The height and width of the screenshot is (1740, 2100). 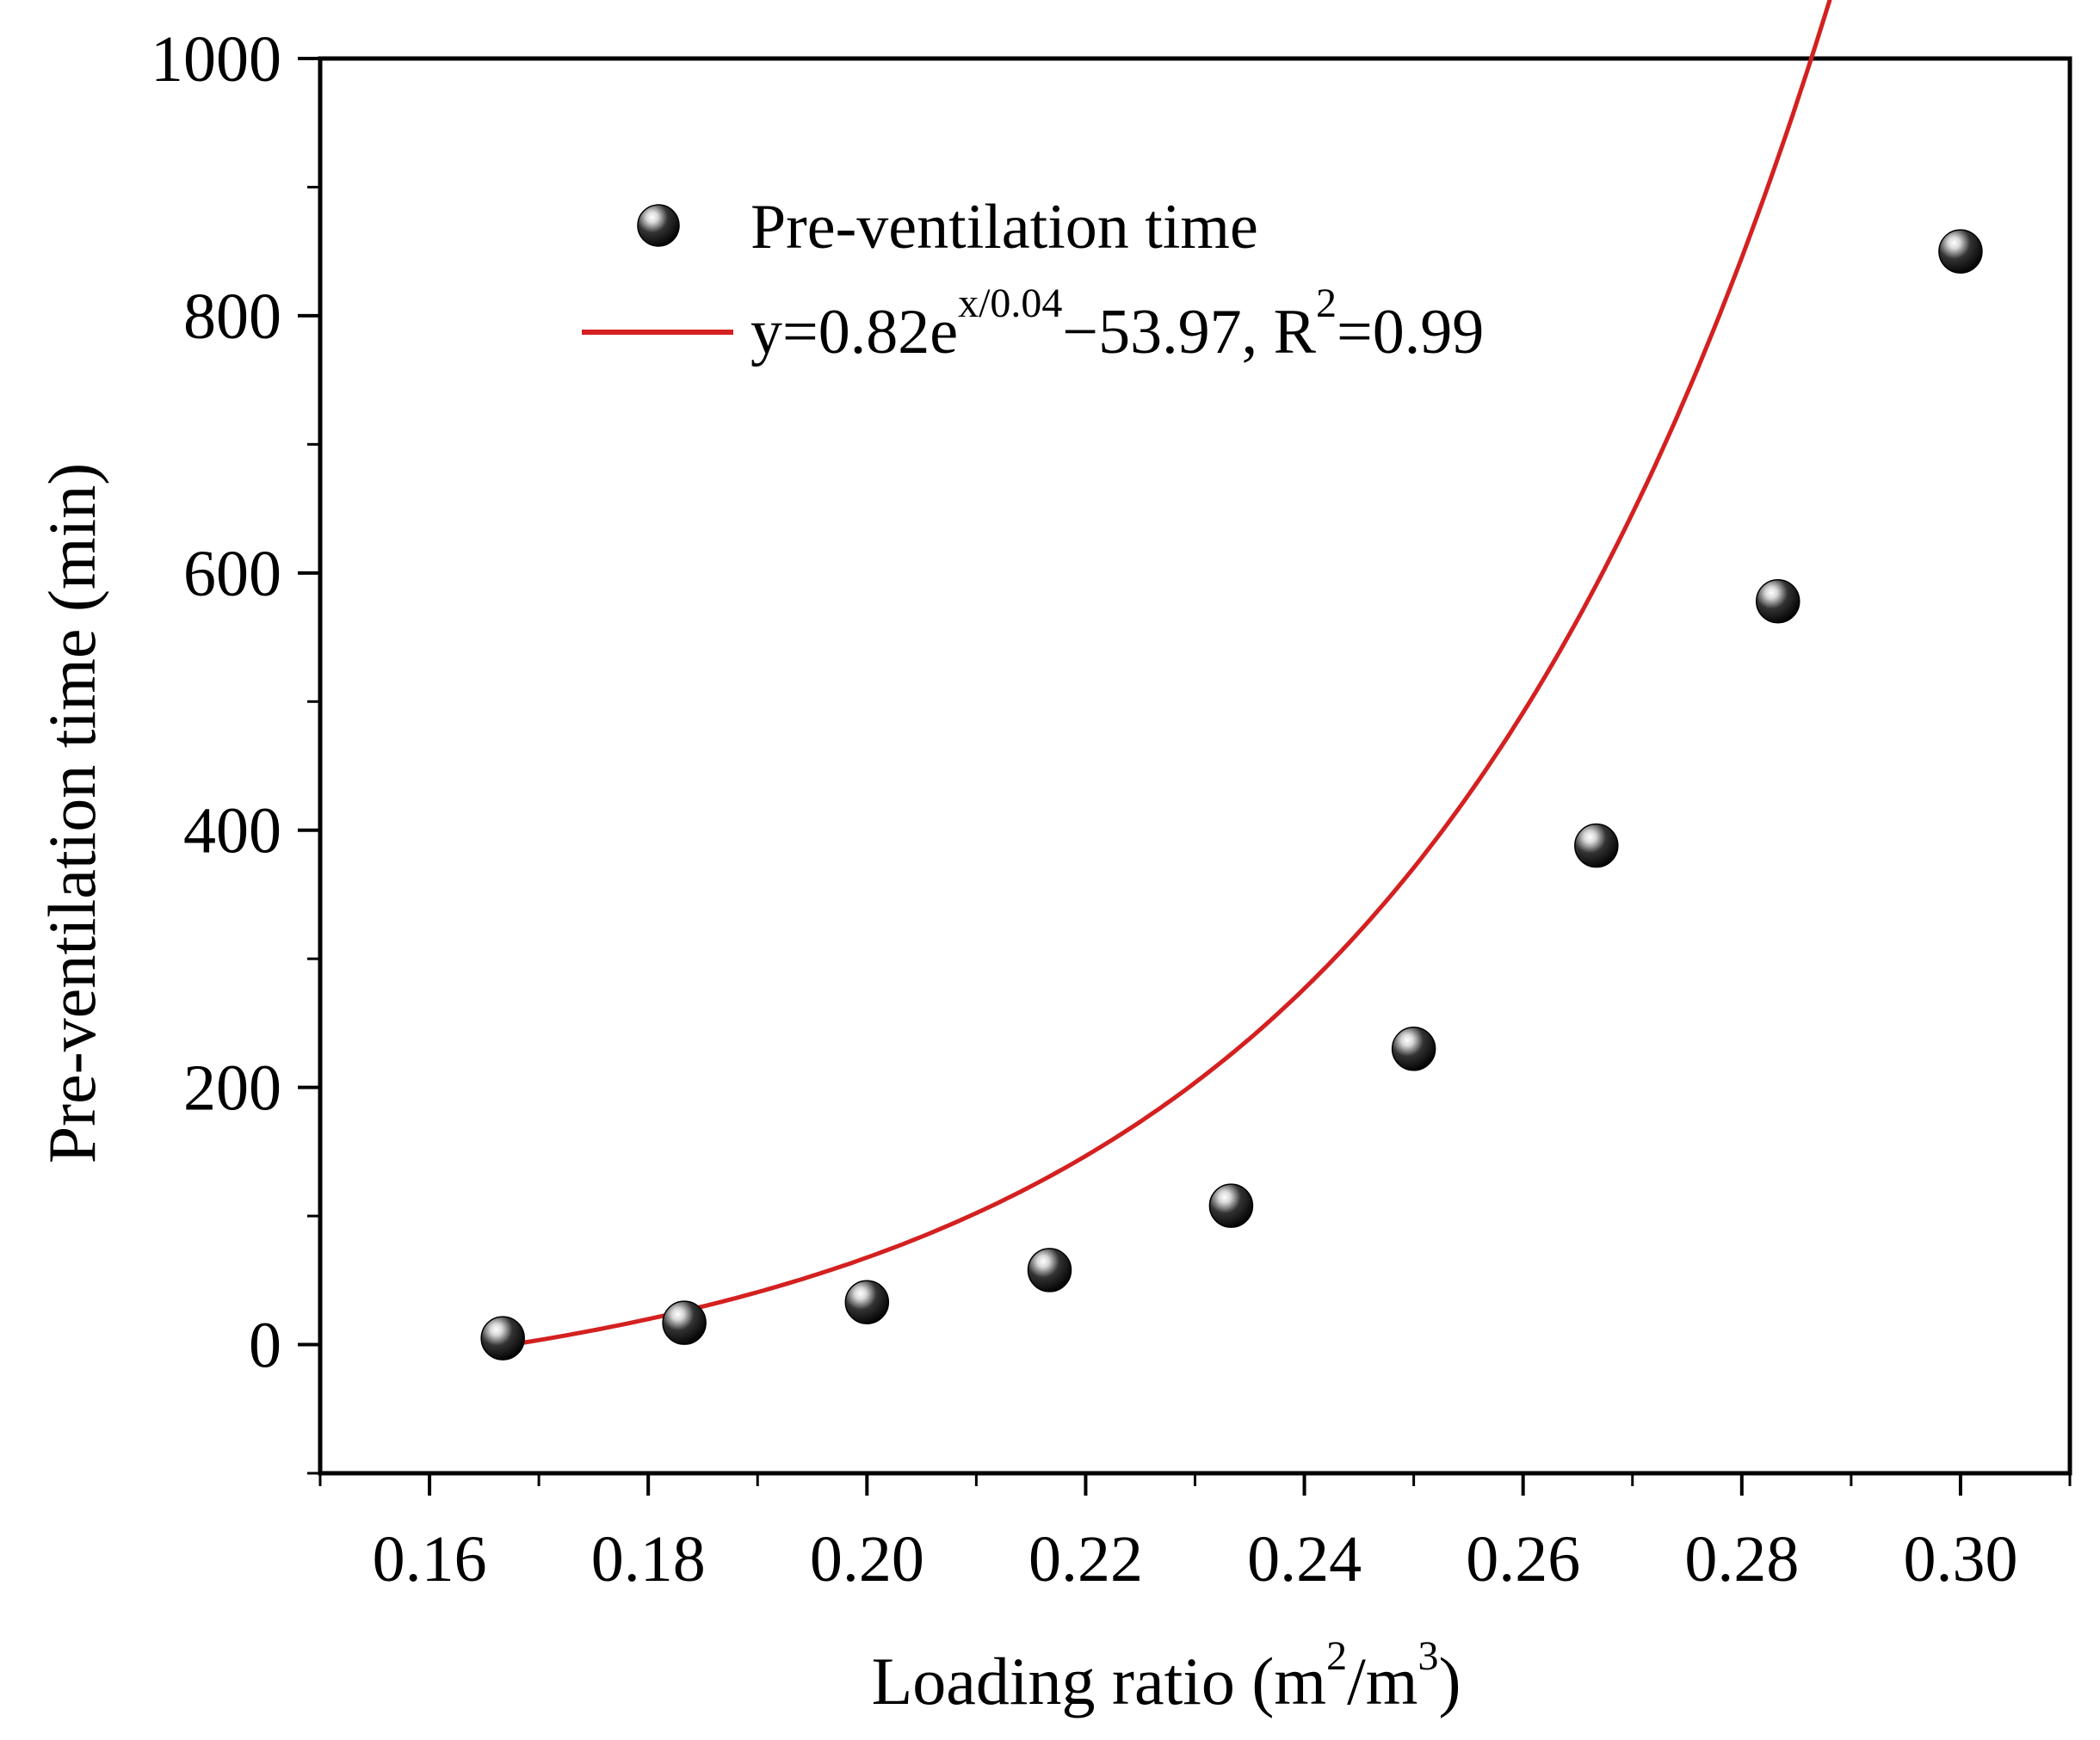 I want to click on y-tick-label: 0, so click(x=265, y=1346).